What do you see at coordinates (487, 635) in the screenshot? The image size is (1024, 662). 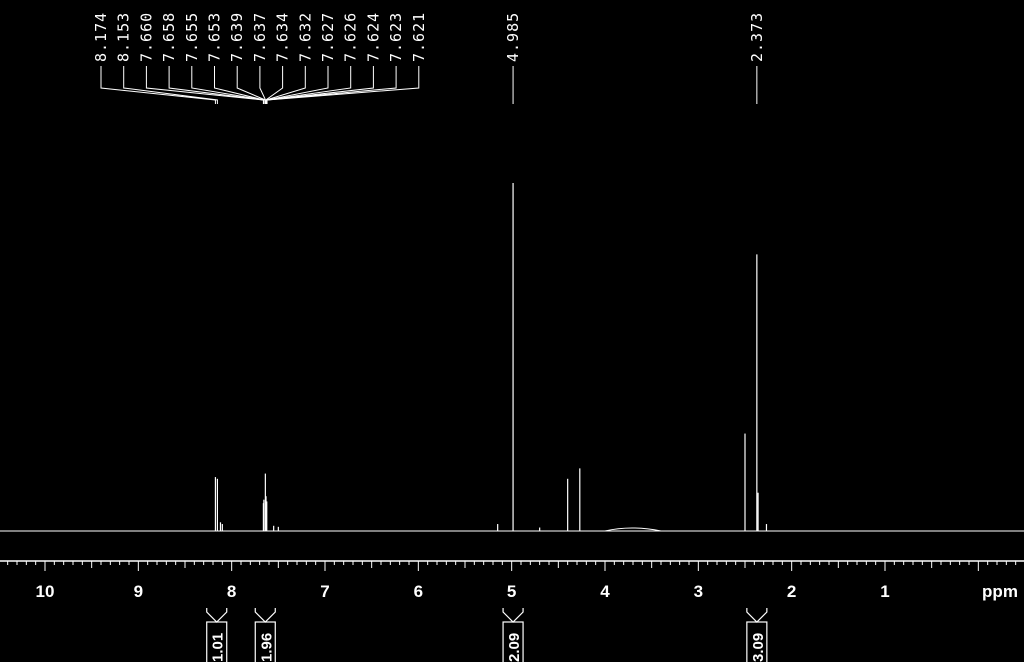 I see `integral-group: 1.01 1.96 2.09 3.09` at bounding box center [487, 635].